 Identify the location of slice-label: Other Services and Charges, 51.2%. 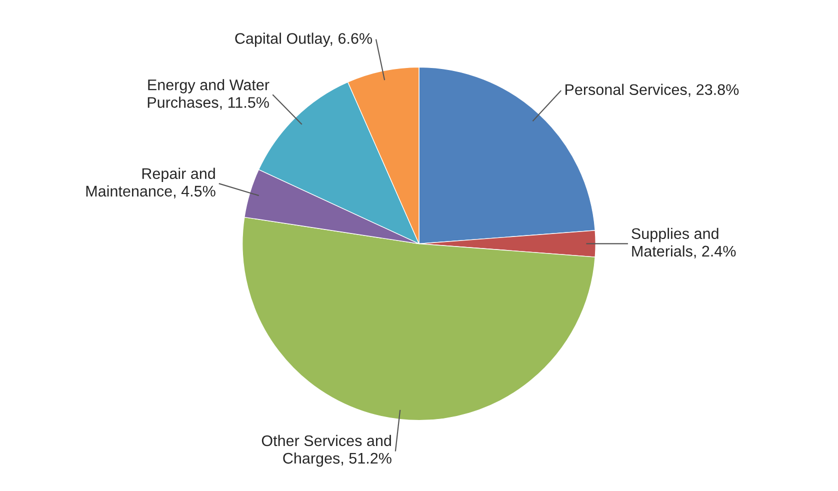
(327, 450).